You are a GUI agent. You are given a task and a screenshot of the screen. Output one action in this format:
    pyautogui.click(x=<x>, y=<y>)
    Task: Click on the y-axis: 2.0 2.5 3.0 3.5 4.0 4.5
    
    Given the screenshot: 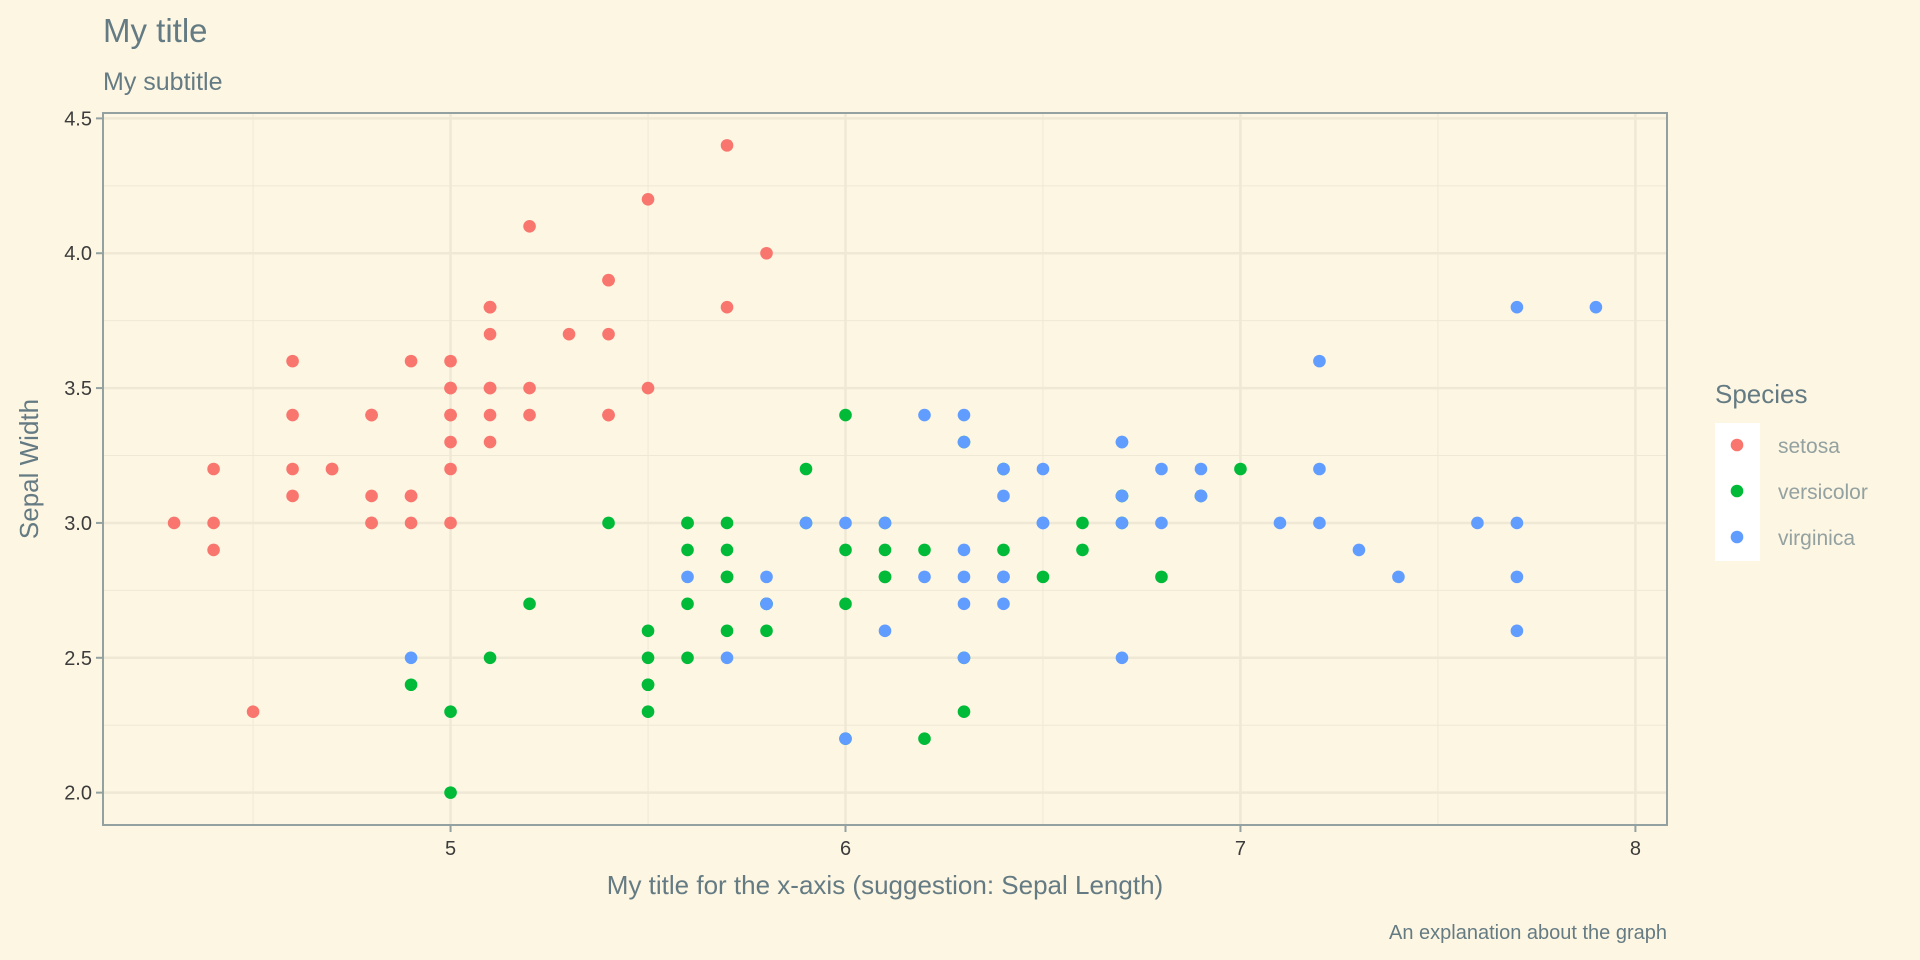 What is the action you would take?
    pyautogui.click(x=83, y=456)
    